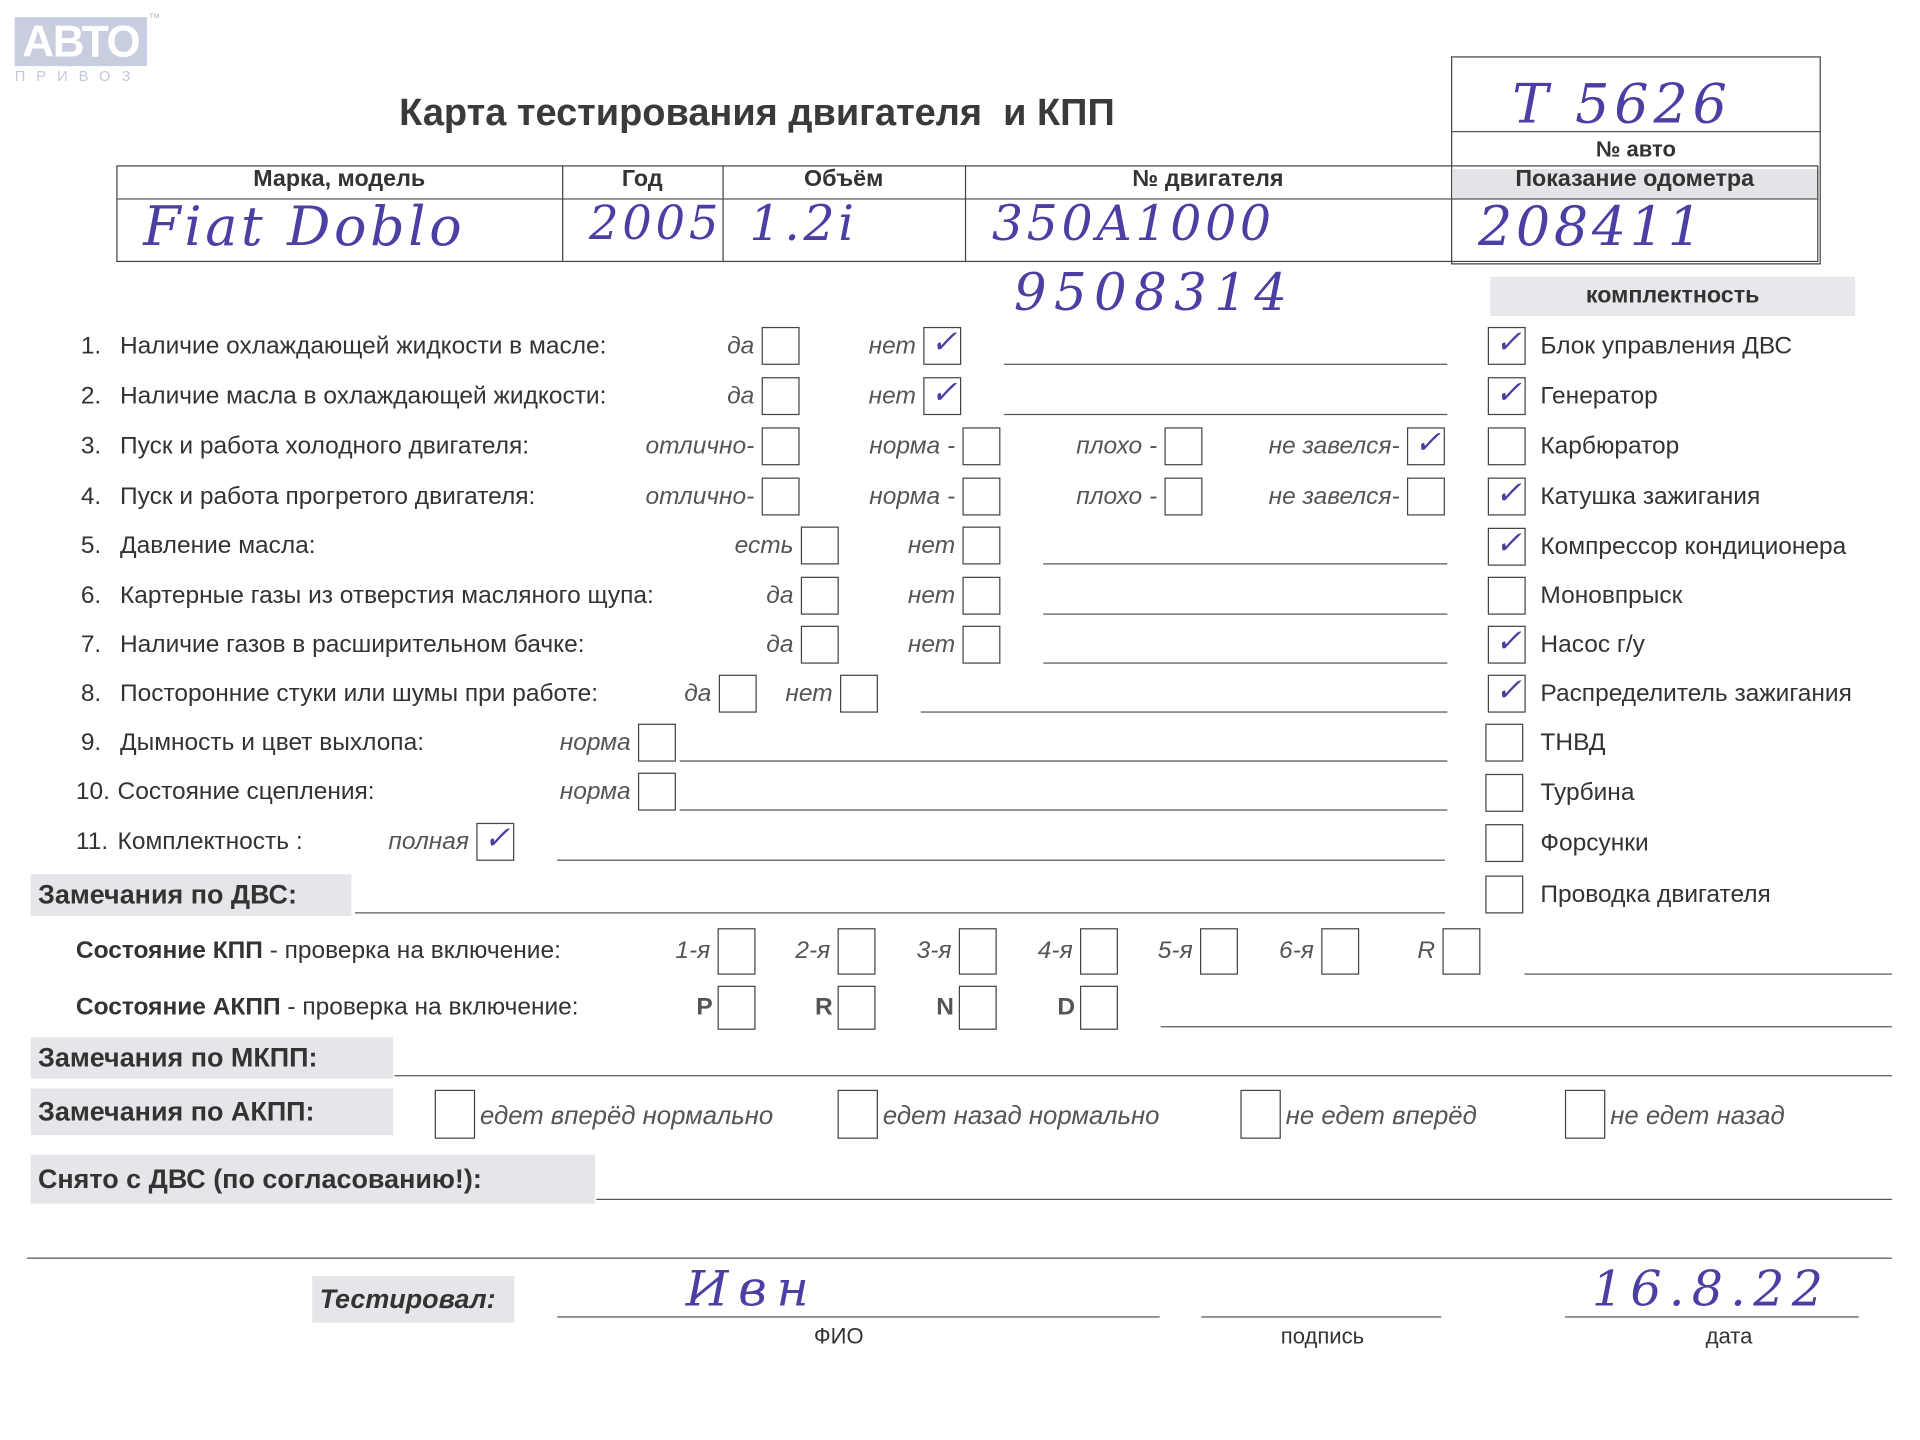 The width and height of the screenshot is (1920, 1440). I want to click on tested-label: Тестировал:, so click(413, 1299).